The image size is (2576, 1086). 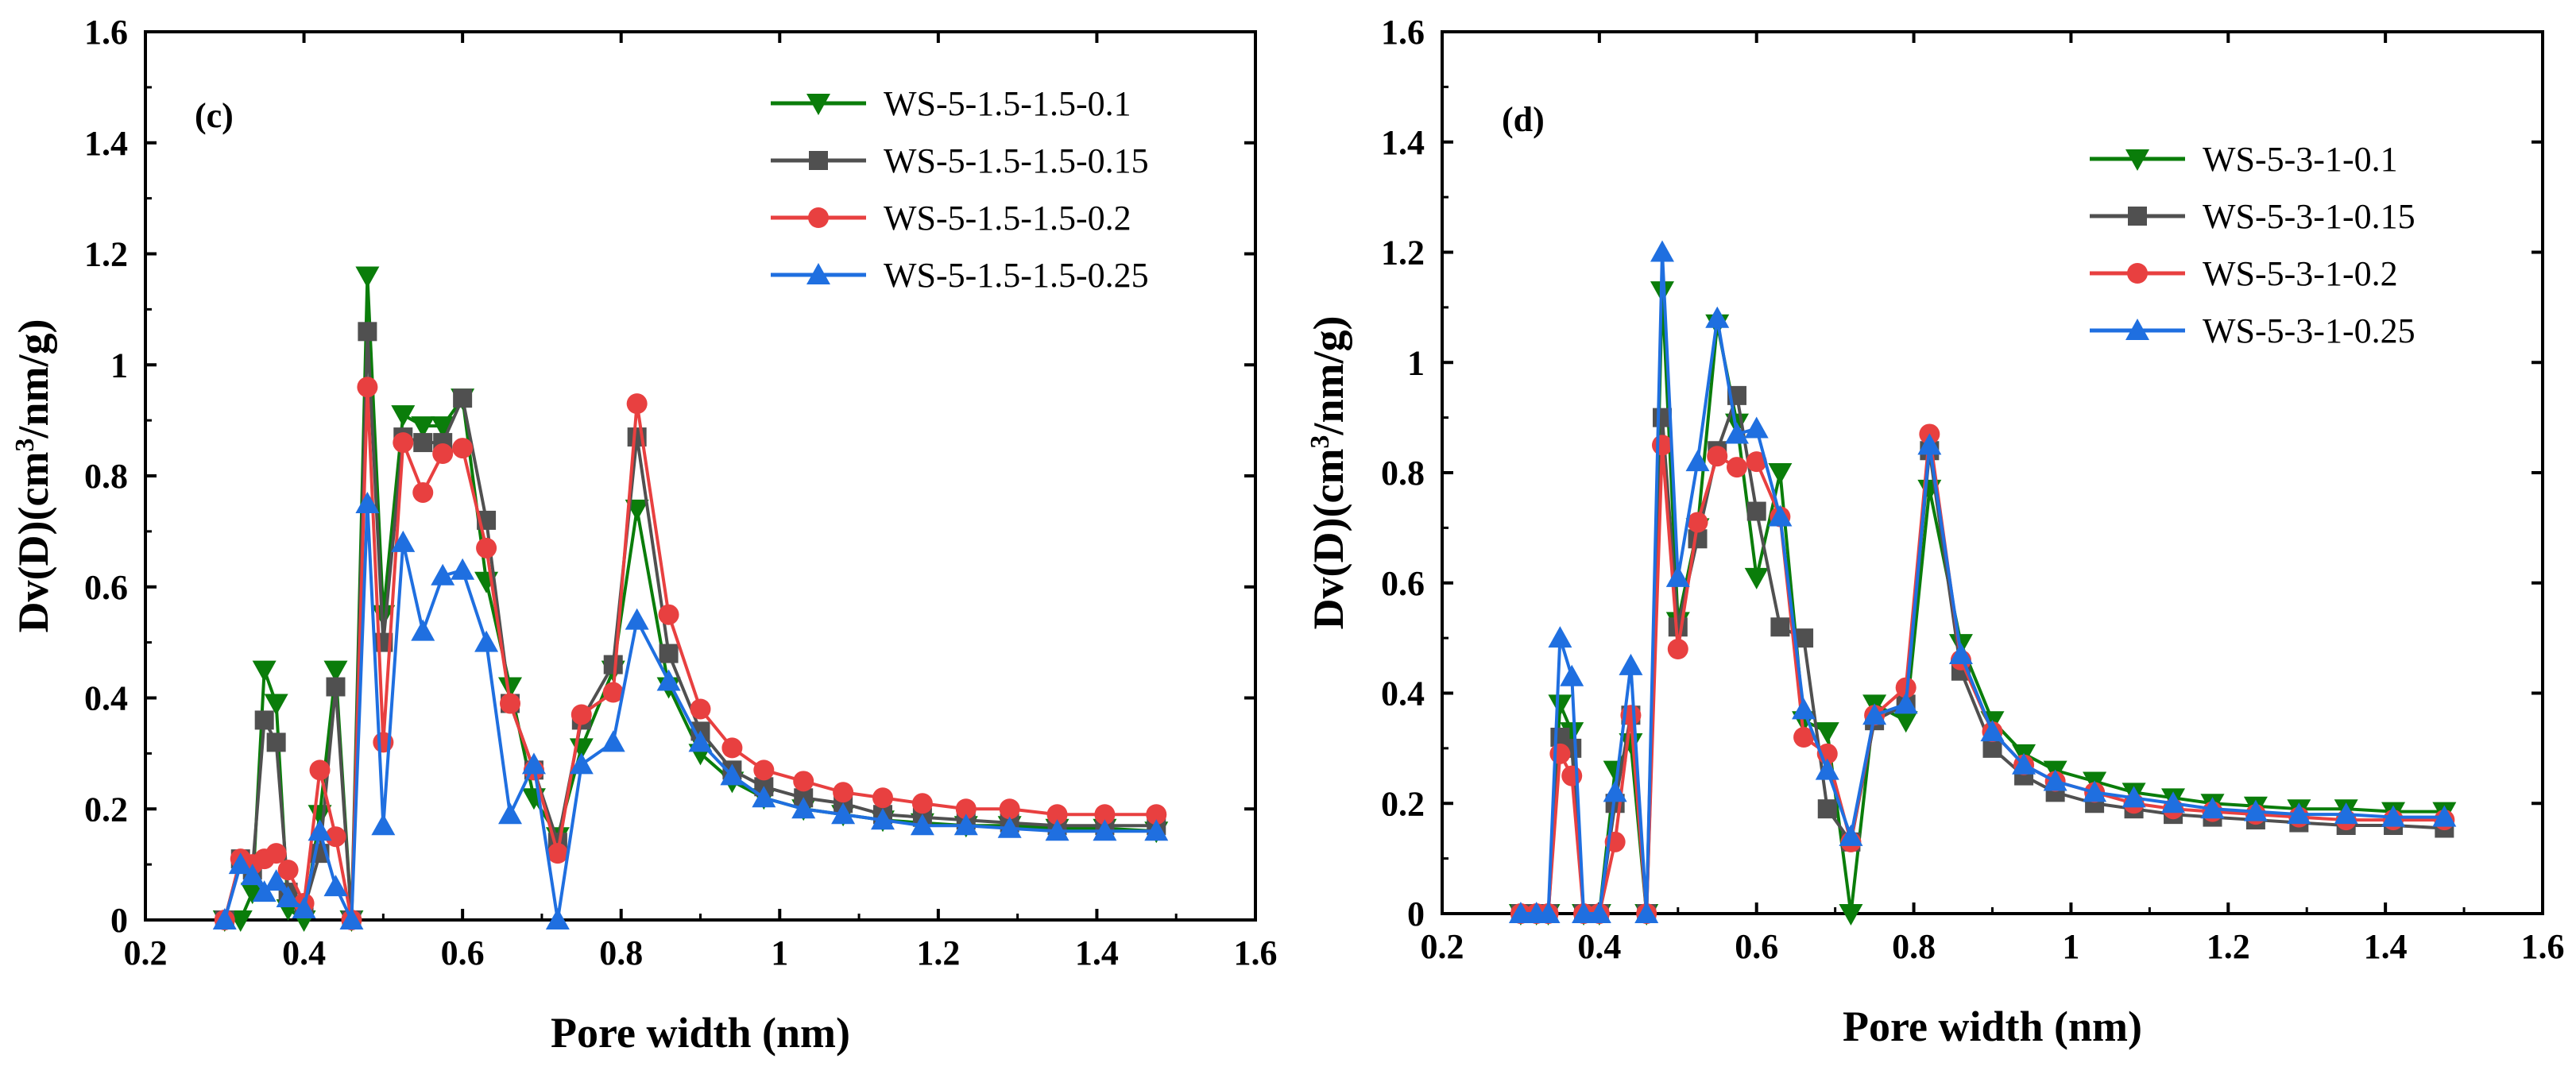 What do you see at coordinates (119, 920) in the screenshot?
I see `y-tick-label: 0` at bounding box center [119, 920].